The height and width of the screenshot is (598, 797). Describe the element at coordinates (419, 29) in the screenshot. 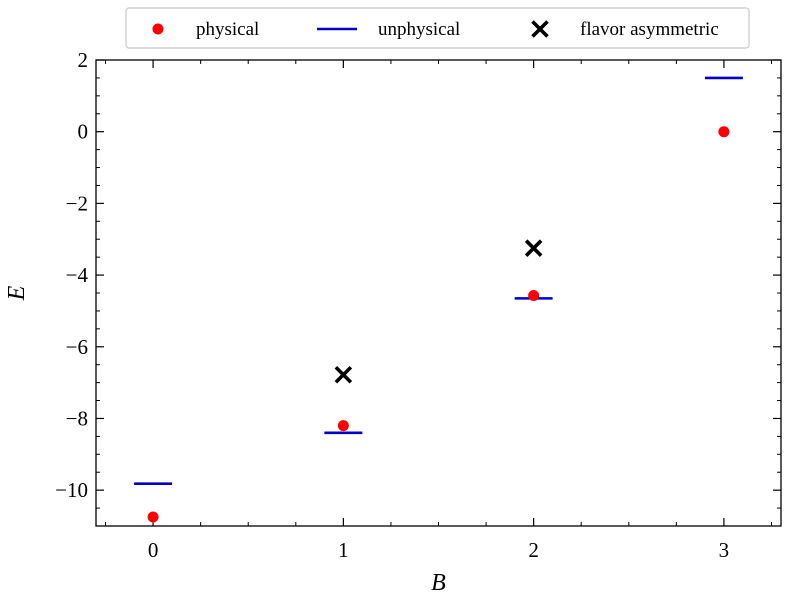

I see `legend-label-unphysical: unphysical` at that location.